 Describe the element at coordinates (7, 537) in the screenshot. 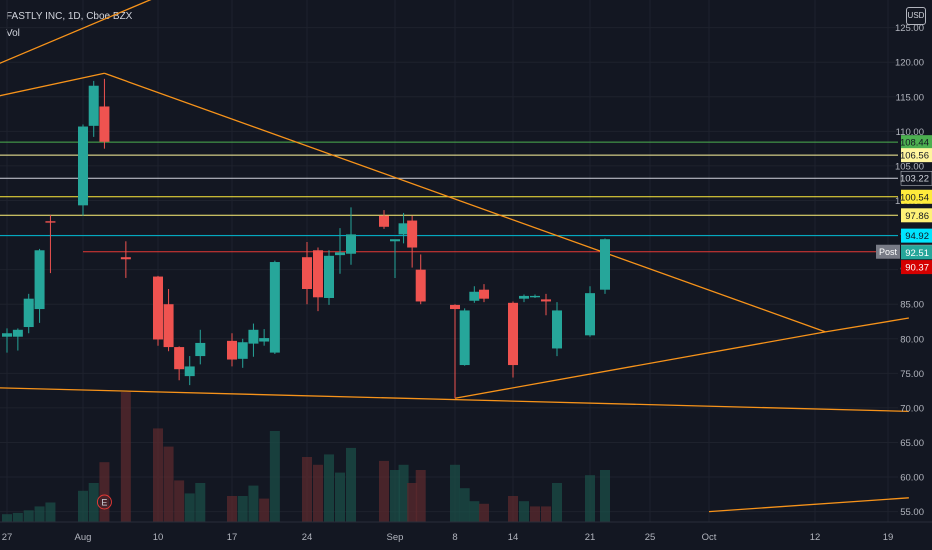

I see `time-tick-label: 27` at that location.